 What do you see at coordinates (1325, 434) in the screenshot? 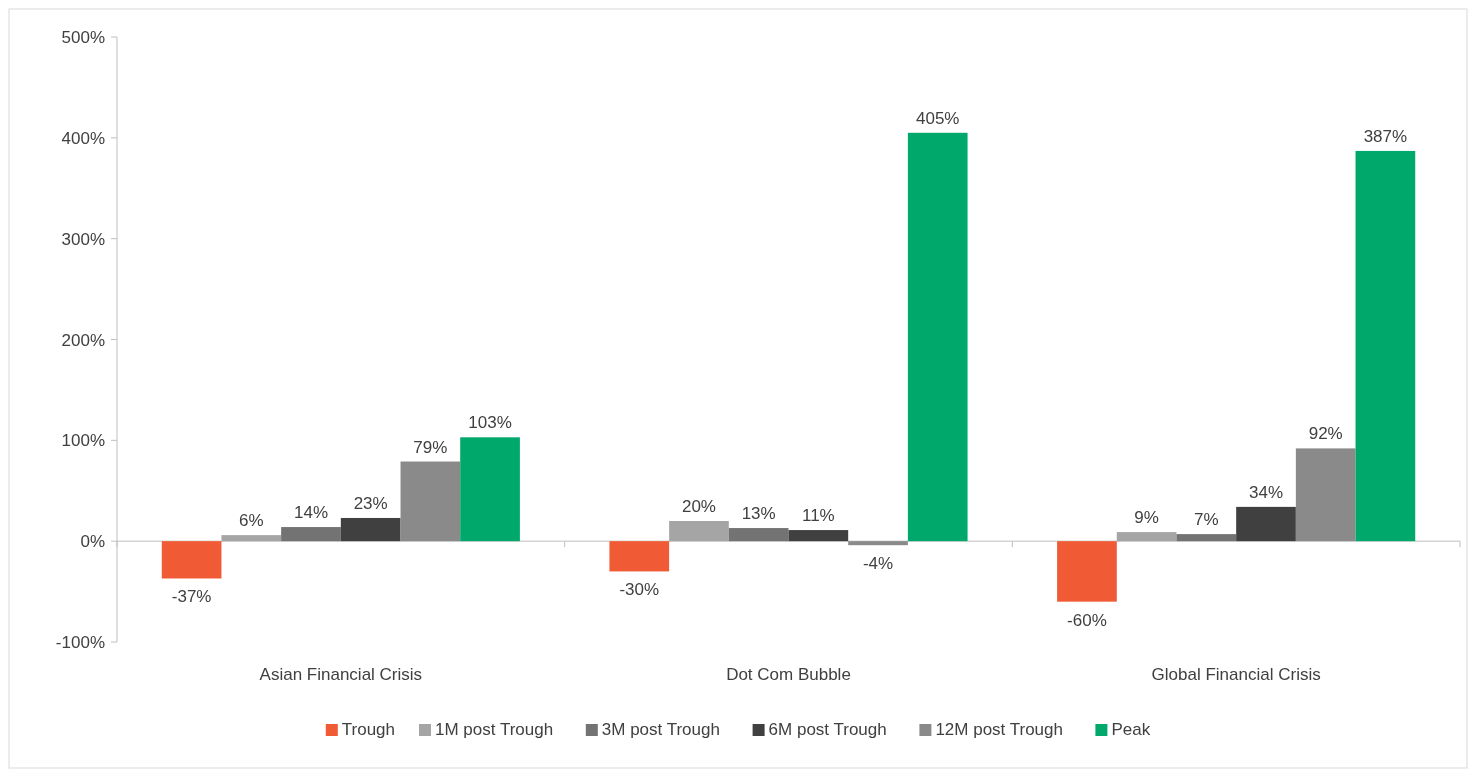
I see `data-label: 92%` at bounding box center [1325, 434].